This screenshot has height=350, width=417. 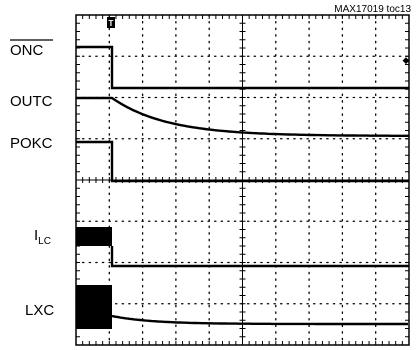 I want to click on trace-lxc-switching-block, so click(x=94, y=307).